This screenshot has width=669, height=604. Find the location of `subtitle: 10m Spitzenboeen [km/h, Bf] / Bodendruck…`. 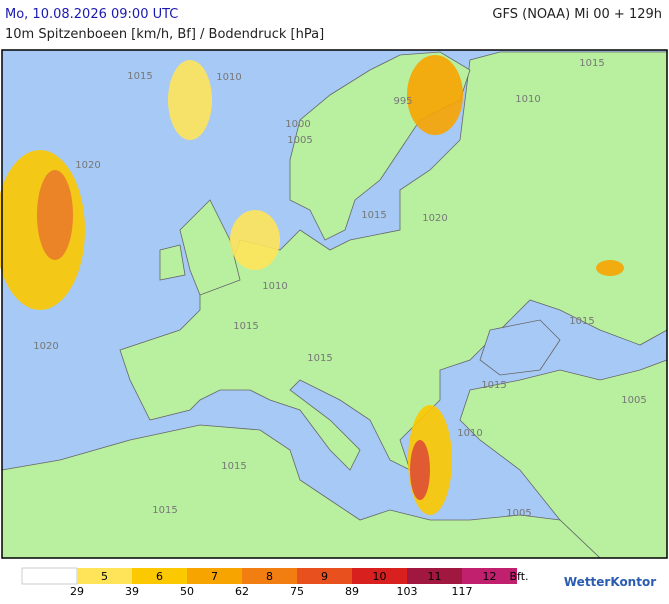

subtitle: 10m Spitzenboeen [km/h, Bf] / Bodendruck… is located at coordinates (164, 34).